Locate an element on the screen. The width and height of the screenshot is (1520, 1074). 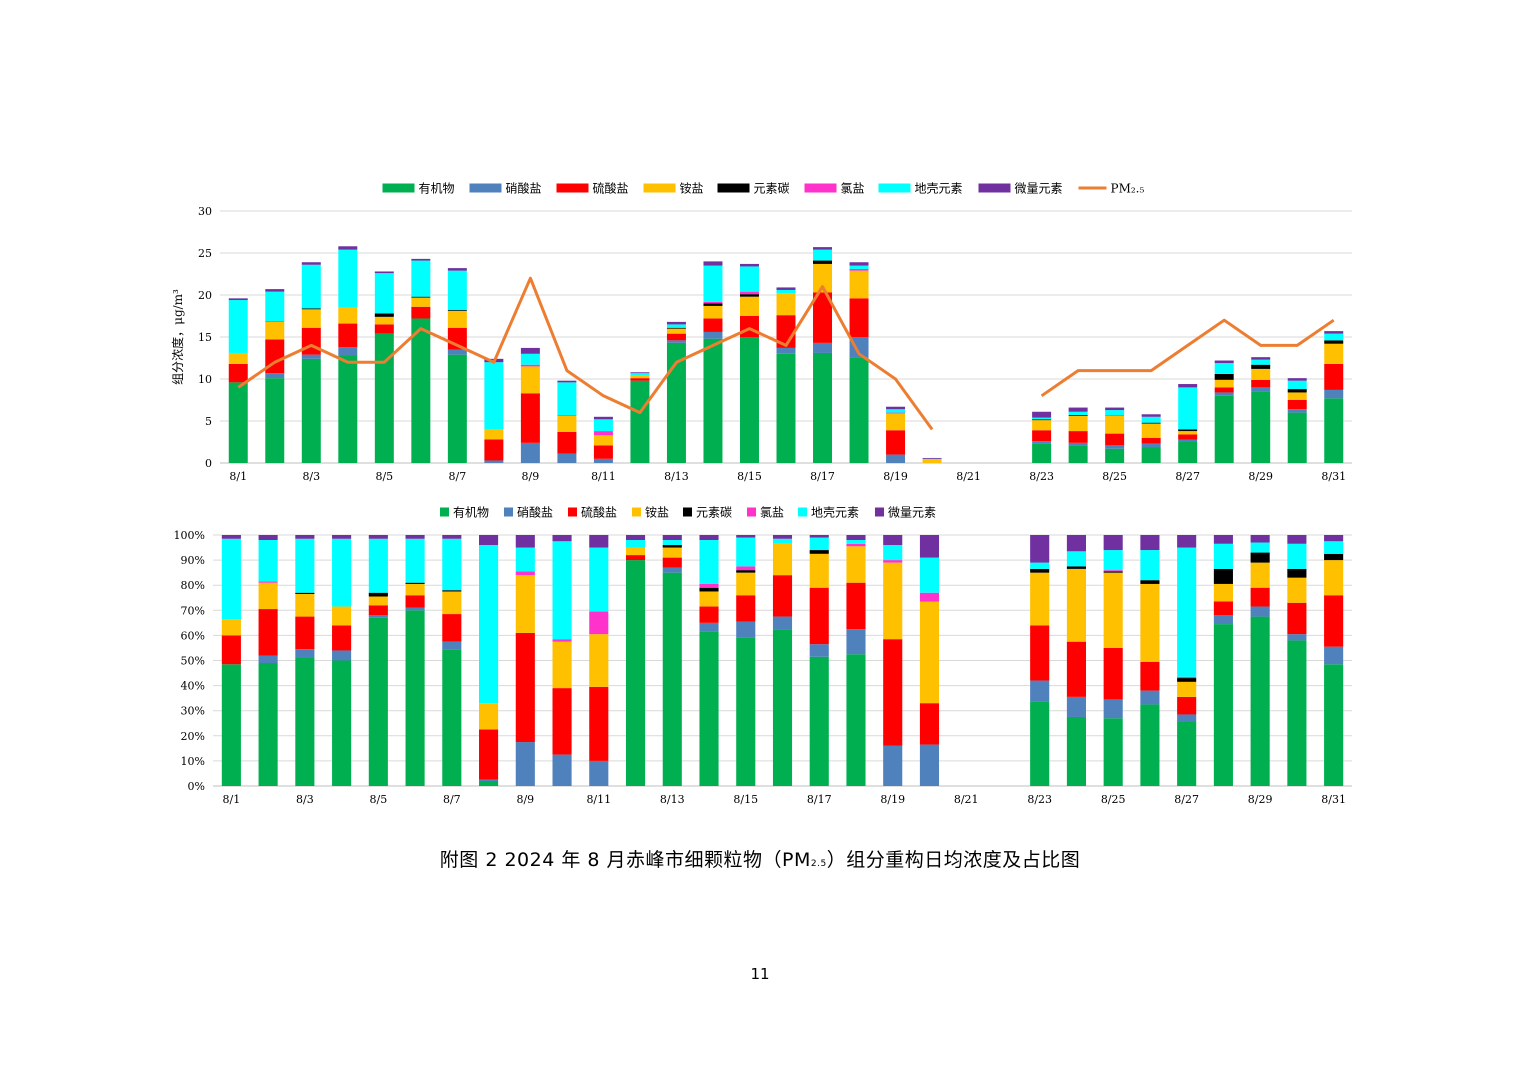
x-tick-label: 8/5 is located at coordinates (384, 476).